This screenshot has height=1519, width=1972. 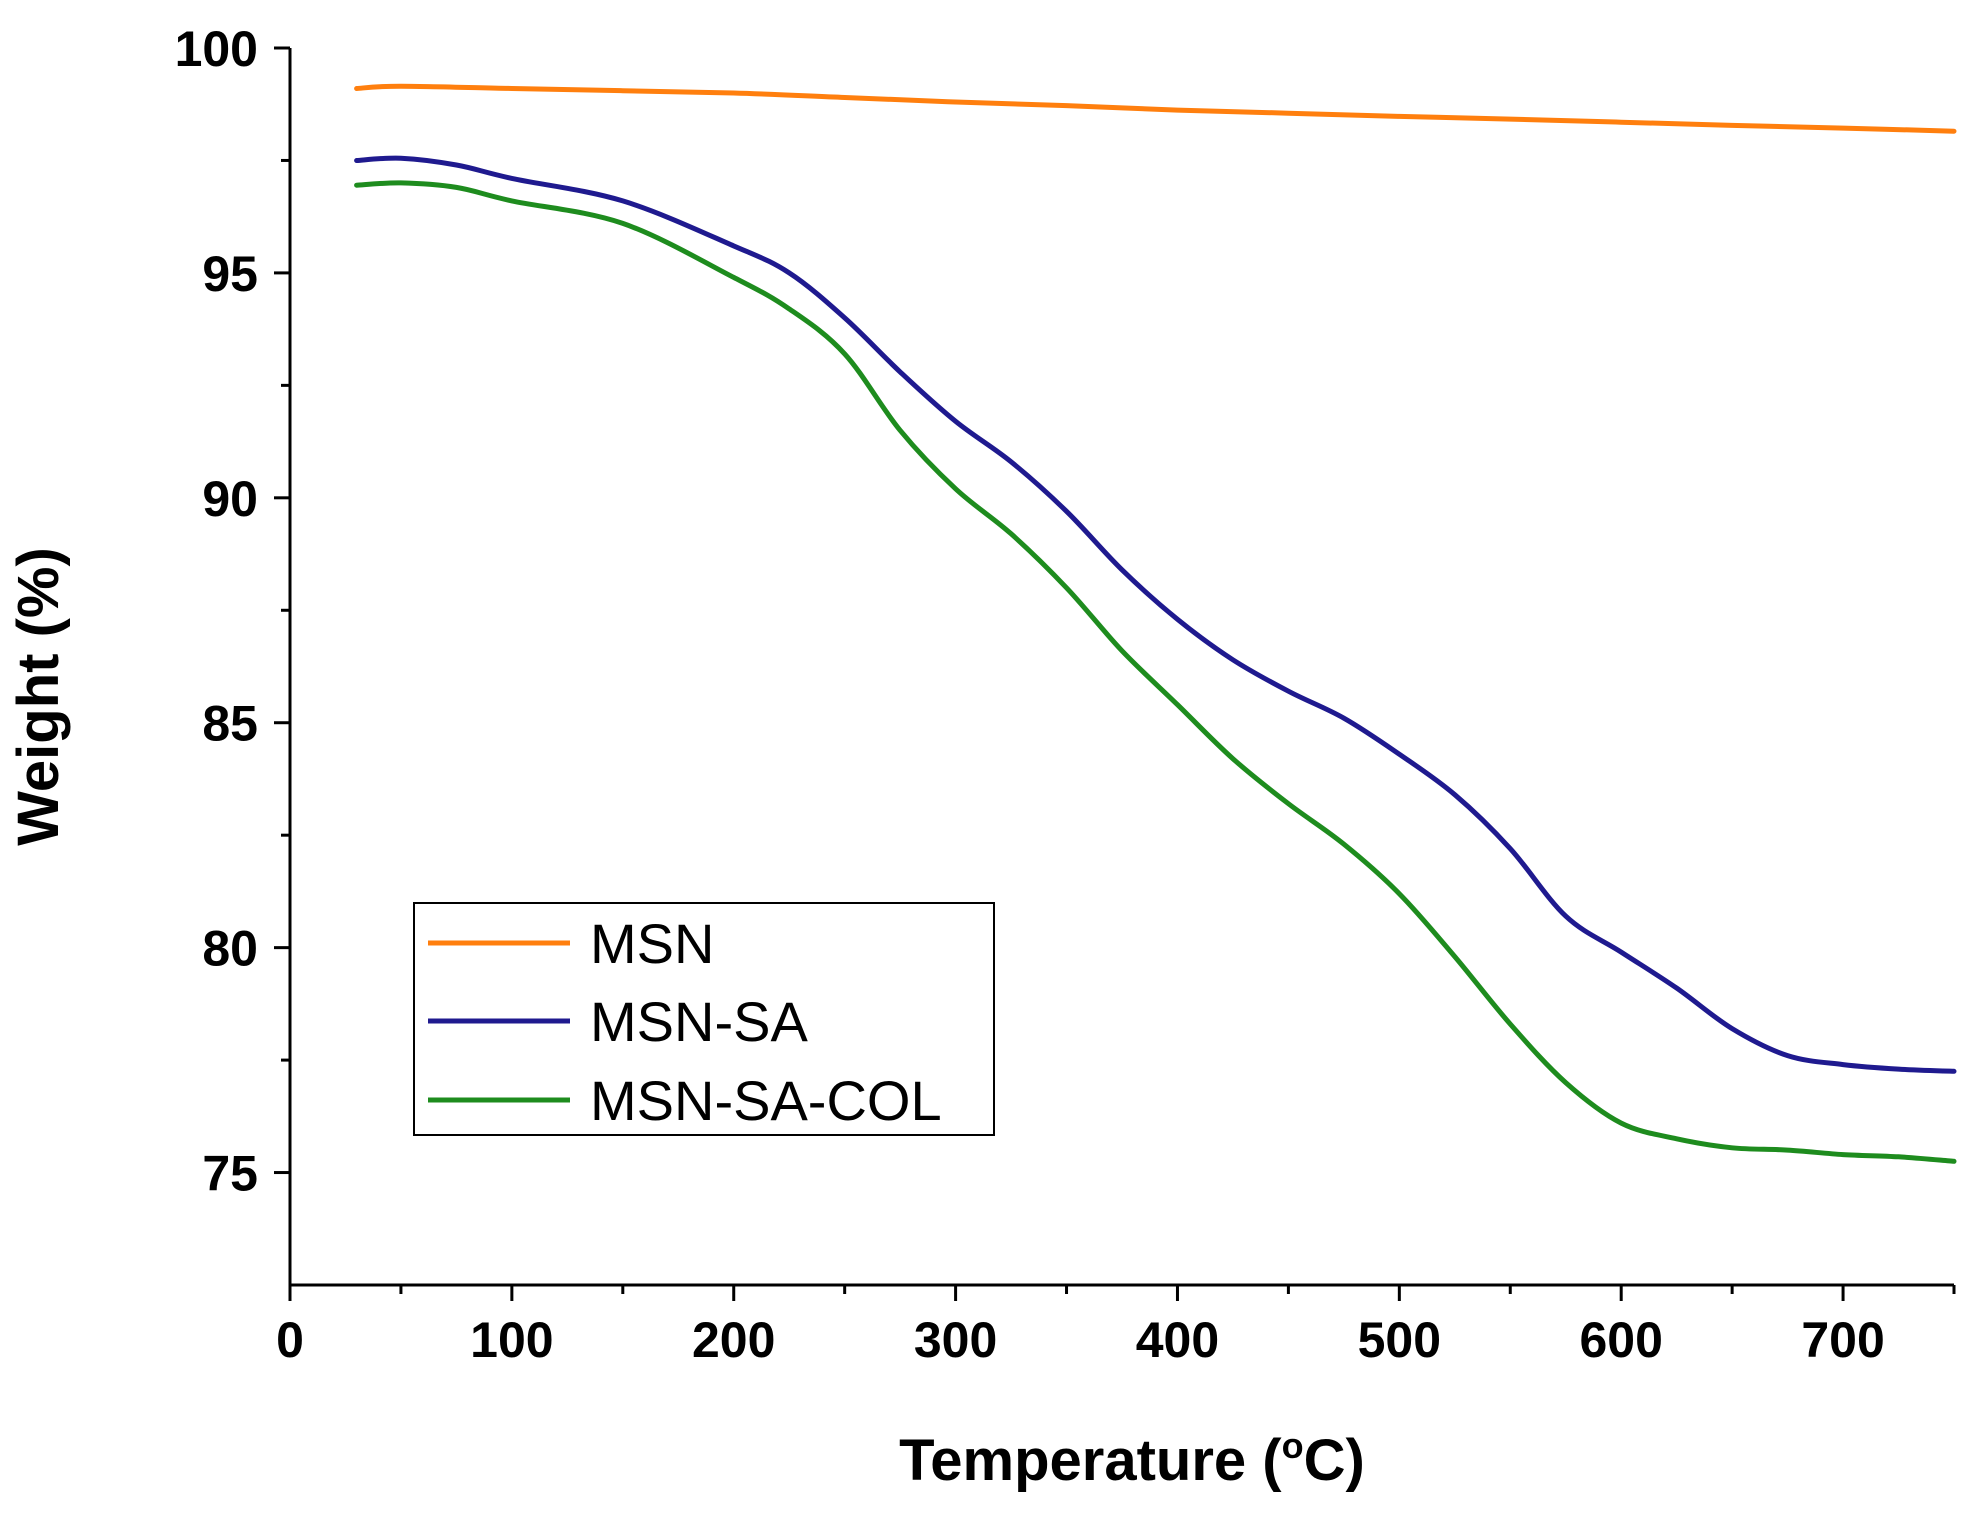 What do you see at coordinates (1842, 1340) in the screenshot?
I see `x-tick-label: 700` at bounding box center [1842, 1340].